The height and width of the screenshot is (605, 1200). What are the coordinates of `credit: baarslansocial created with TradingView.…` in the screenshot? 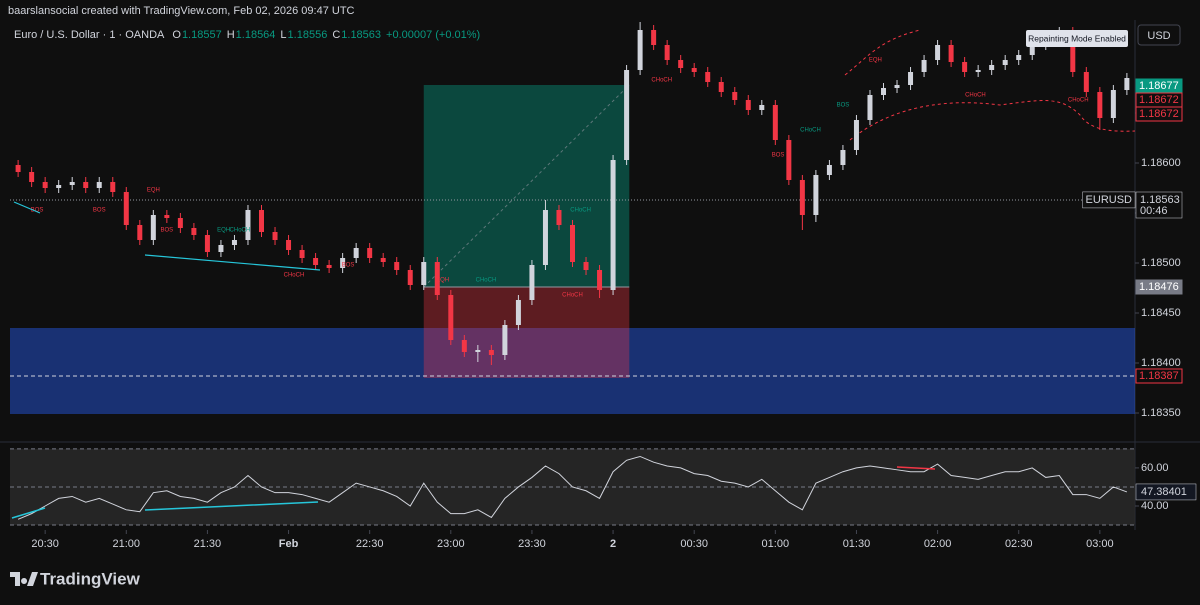 It's located at (181, 11).